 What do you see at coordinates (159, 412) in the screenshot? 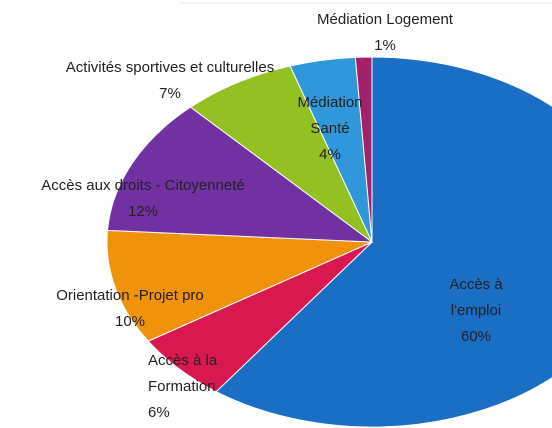
I see `value-label: 6%` at bounding box center [159, 412].